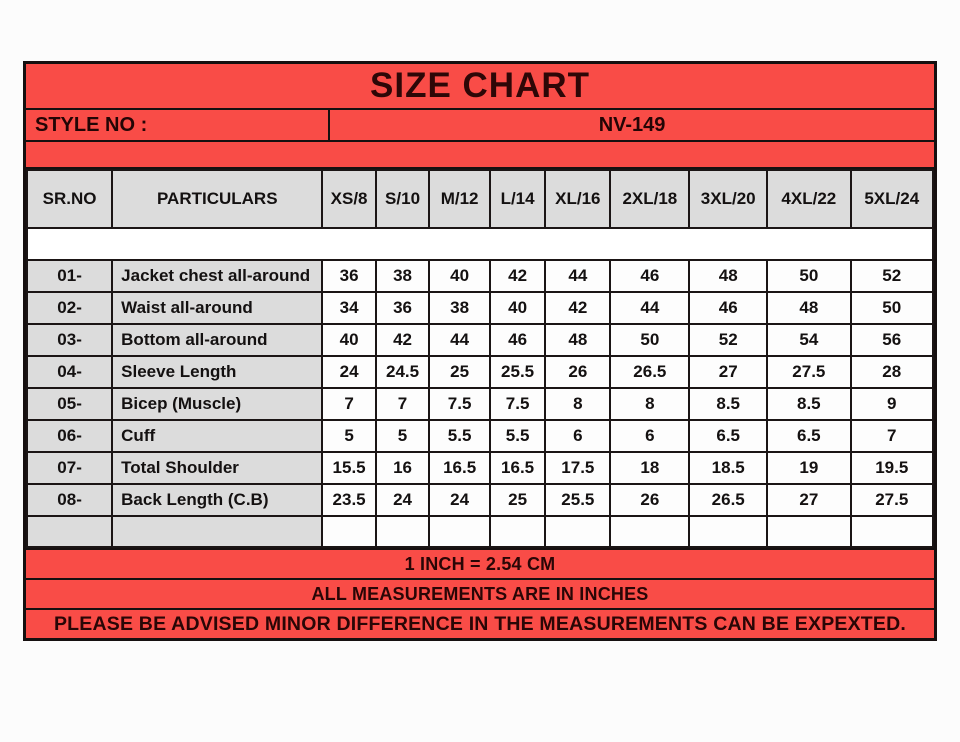  I want to click on particular-cell: Total Shoulder, so click(217, 468).